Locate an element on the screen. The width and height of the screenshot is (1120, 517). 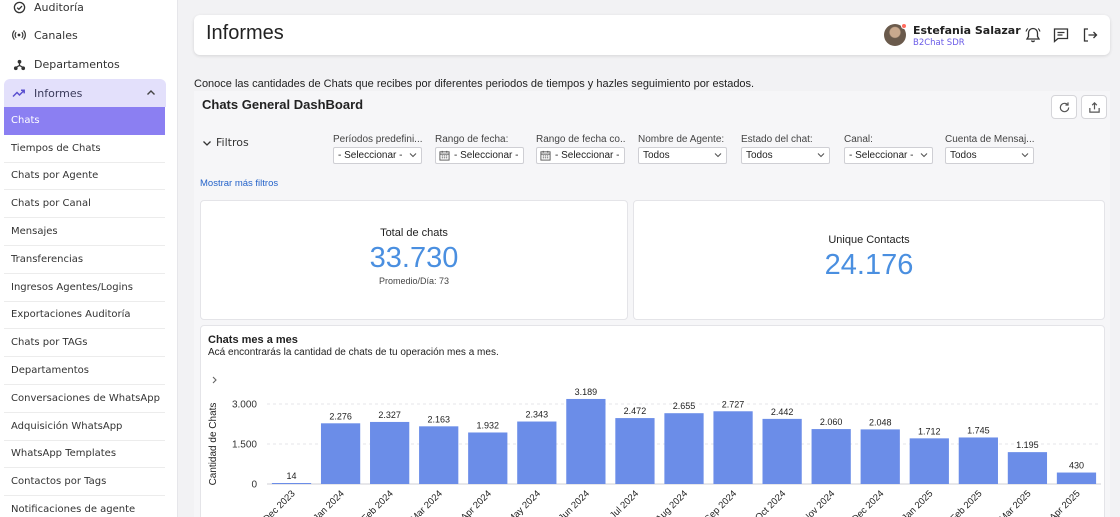
org-chart-icon is located at coordinates (19, 64).